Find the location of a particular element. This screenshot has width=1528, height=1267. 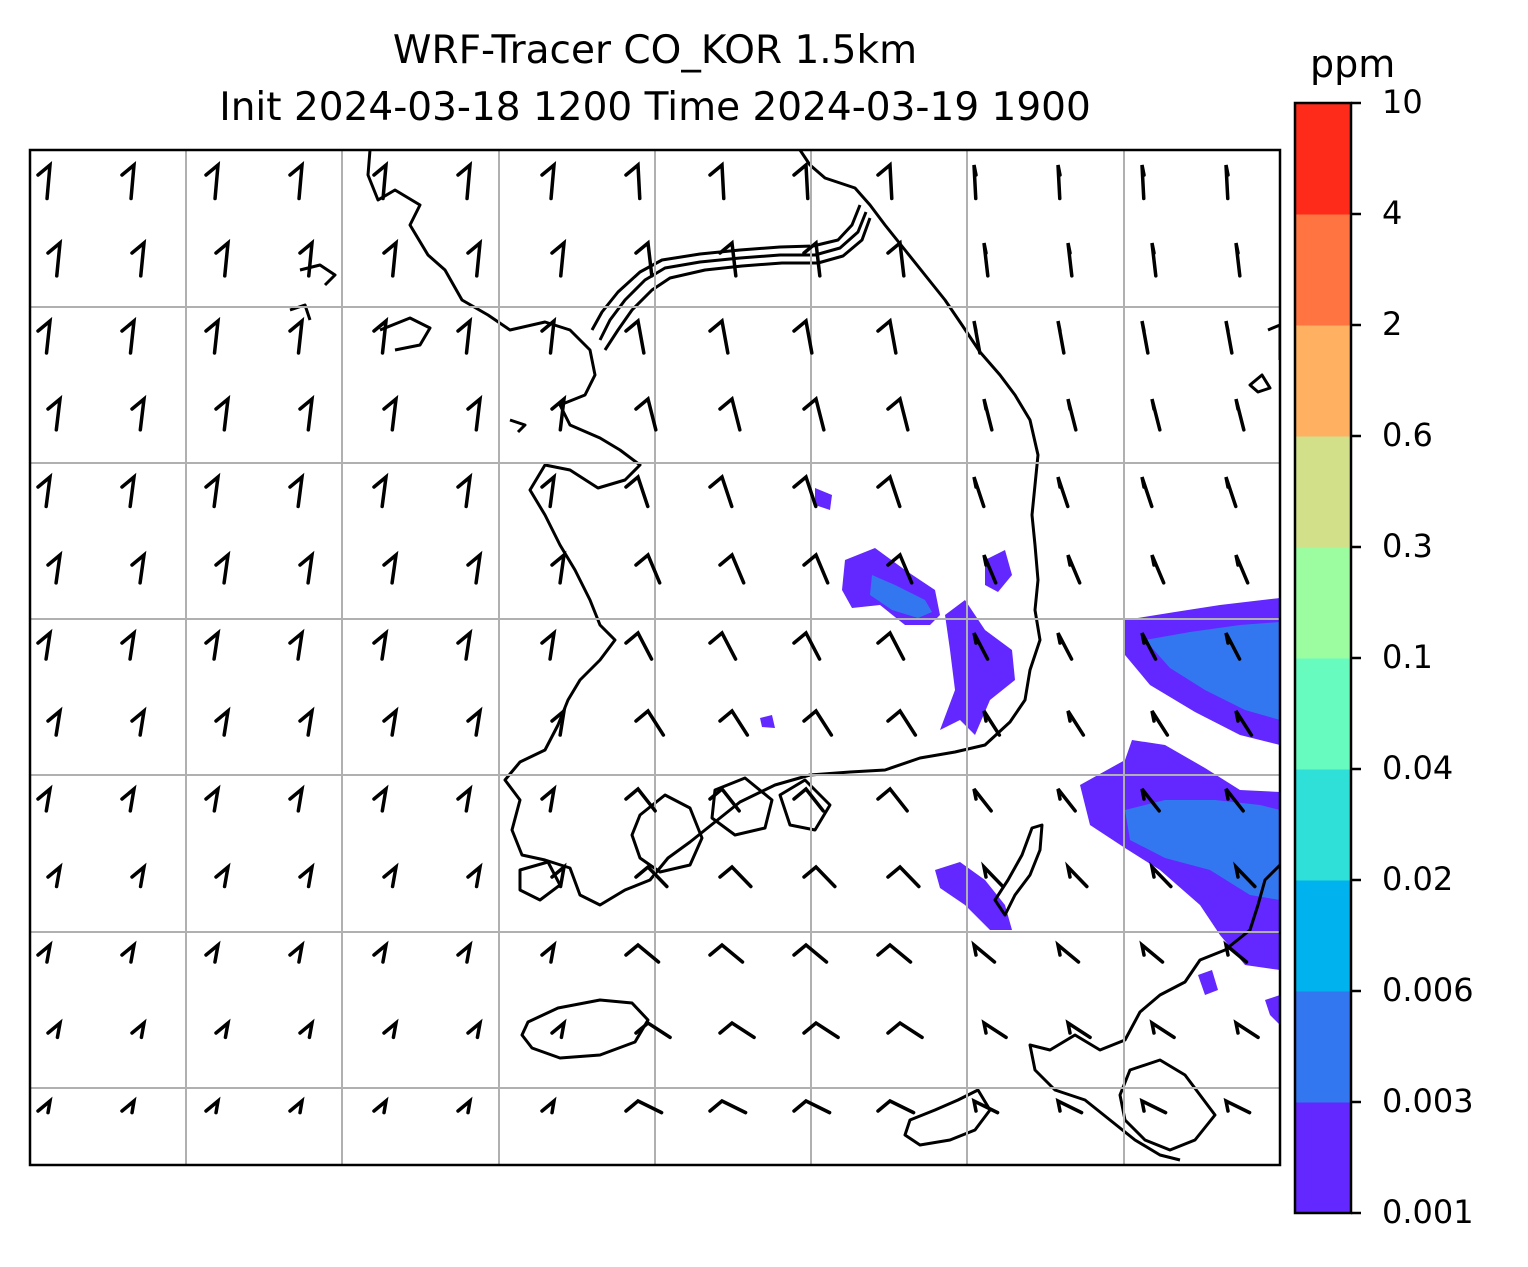

colorbar-tick-label: 0.003 is located at coordinates (1428, 1101).